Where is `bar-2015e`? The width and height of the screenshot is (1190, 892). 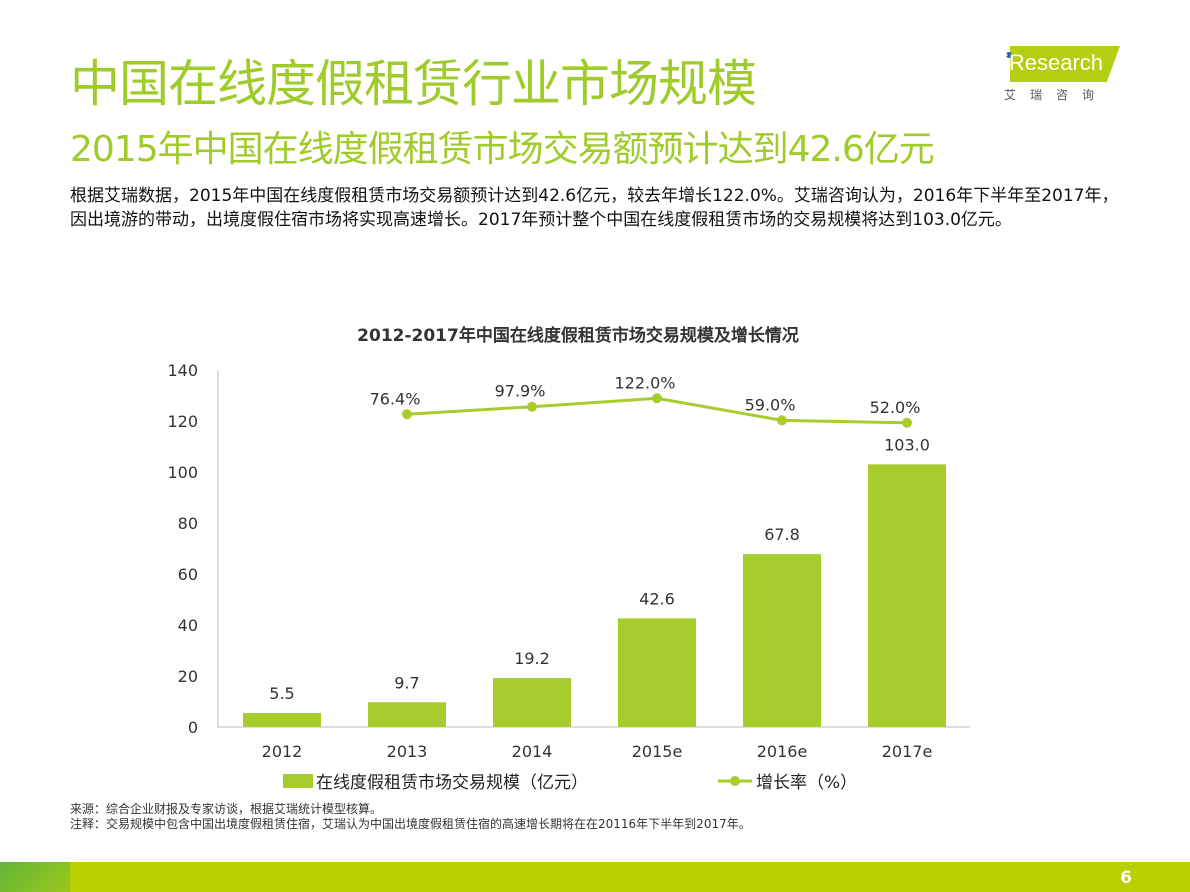 bar-2015e is located at coordinates (657, 672).